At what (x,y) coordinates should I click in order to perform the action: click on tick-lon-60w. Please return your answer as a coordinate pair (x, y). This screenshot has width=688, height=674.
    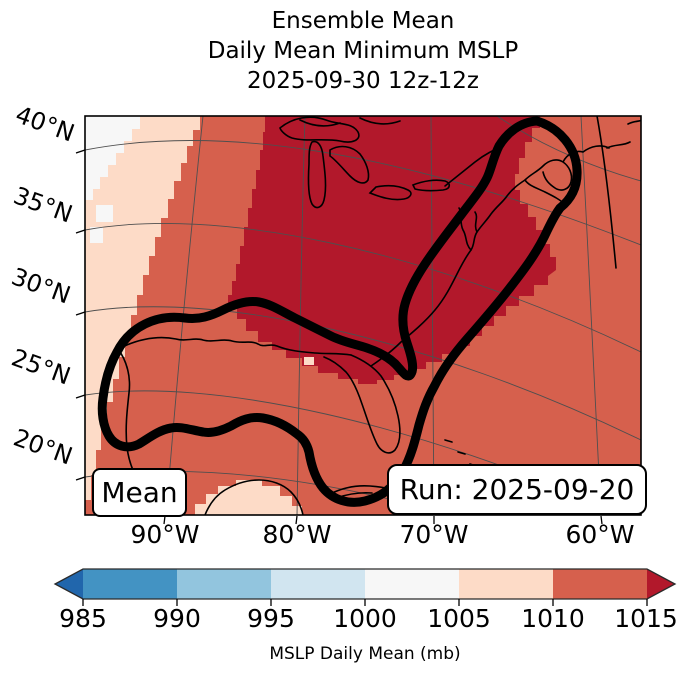
    Looking at the image, I should click on (601, 520).